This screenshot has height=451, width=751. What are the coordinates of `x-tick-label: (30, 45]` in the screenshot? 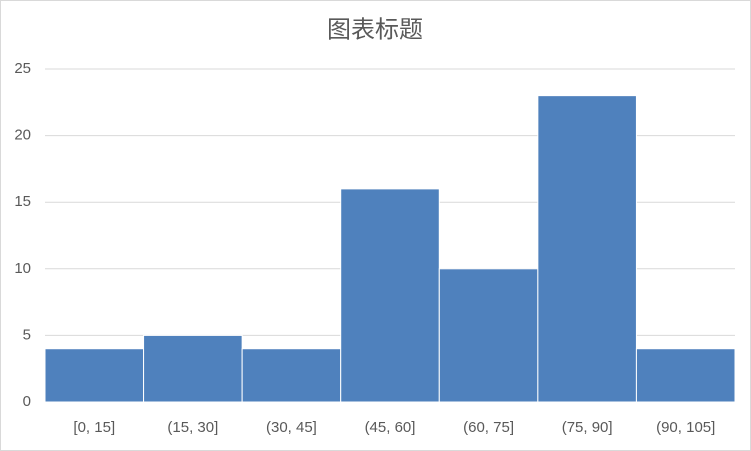 It's located at (291, 427).